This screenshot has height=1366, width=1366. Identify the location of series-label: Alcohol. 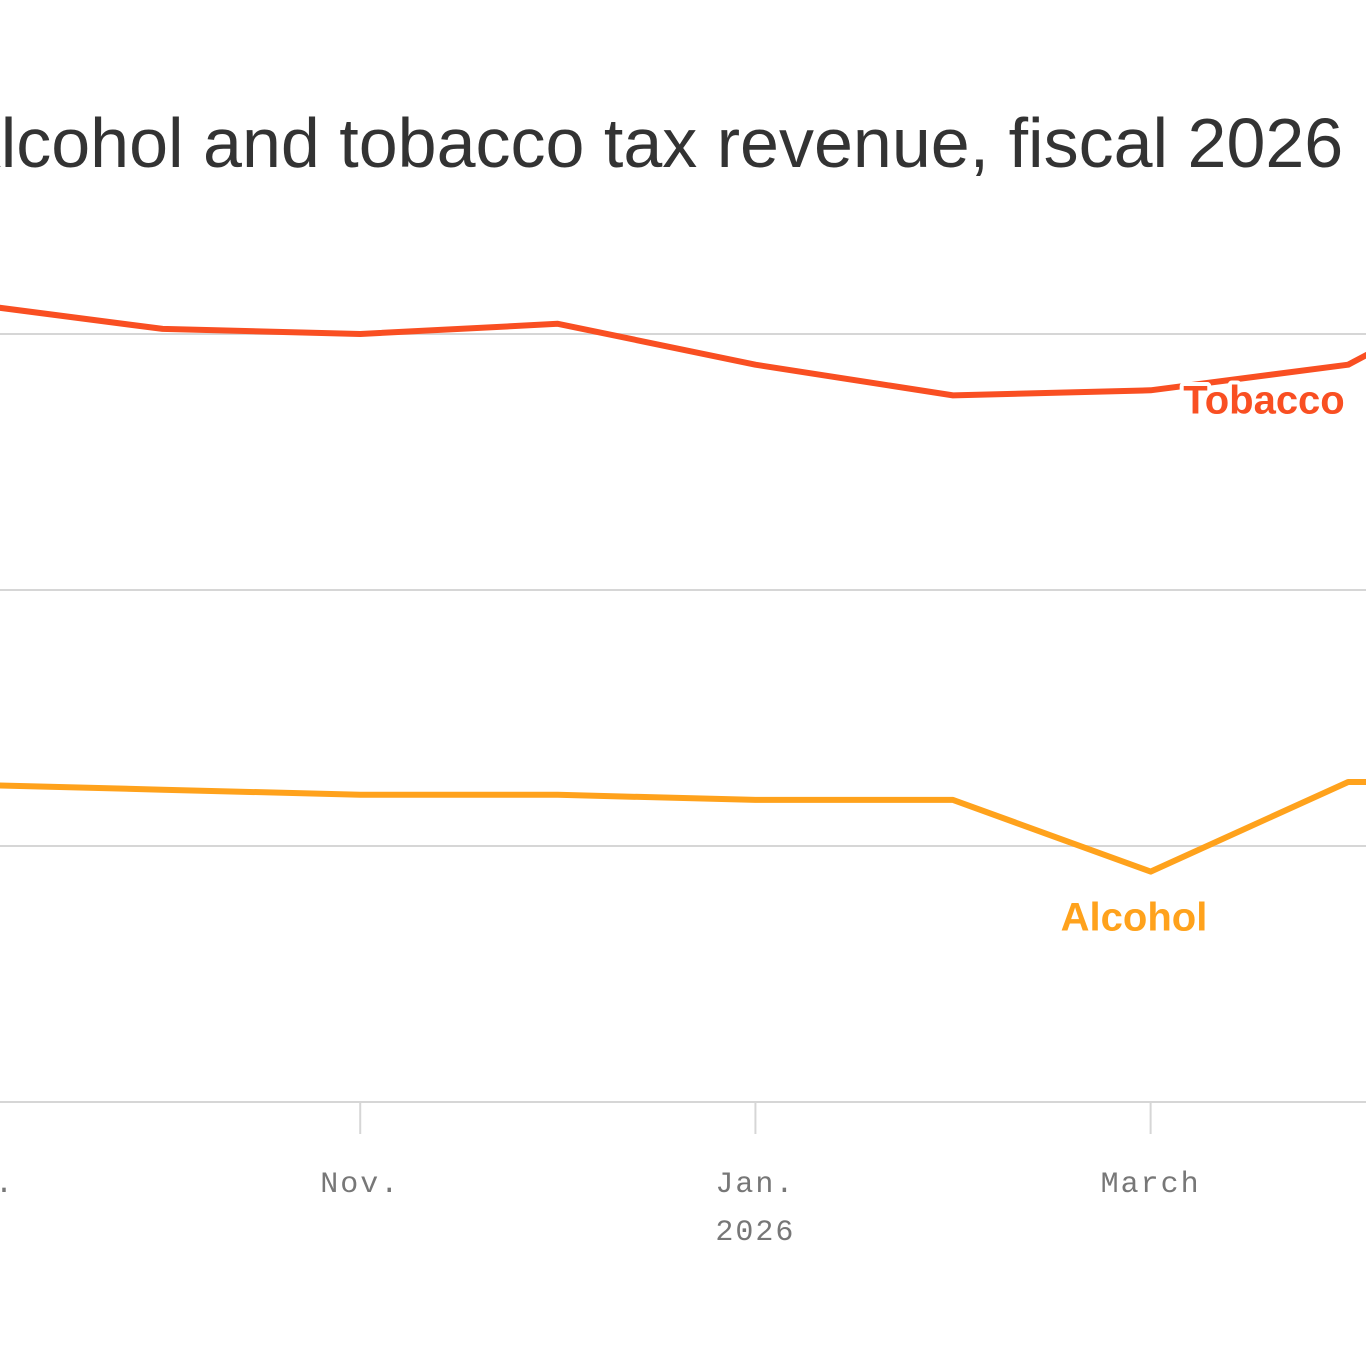
(1134, 918).